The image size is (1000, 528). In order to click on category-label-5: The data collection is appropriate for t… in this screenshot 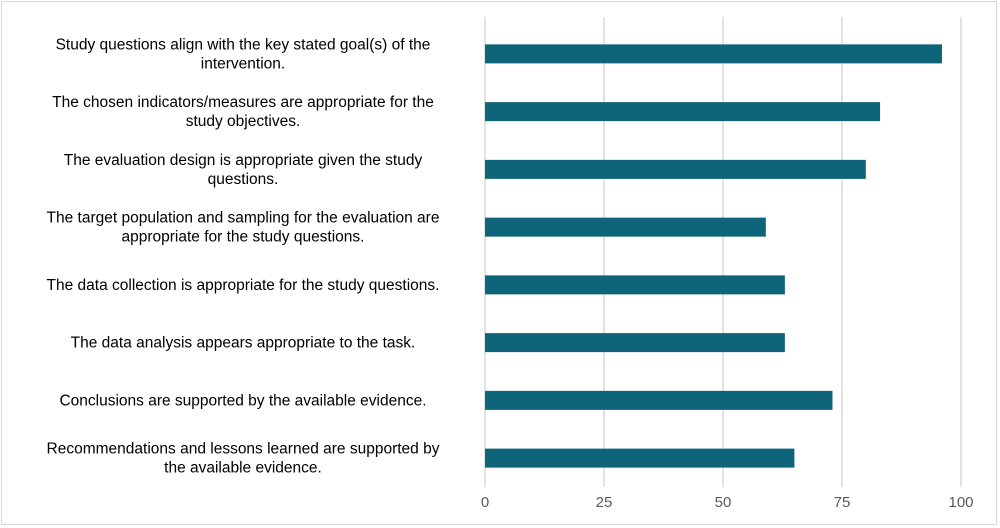, I will do `click(243, 285)`.